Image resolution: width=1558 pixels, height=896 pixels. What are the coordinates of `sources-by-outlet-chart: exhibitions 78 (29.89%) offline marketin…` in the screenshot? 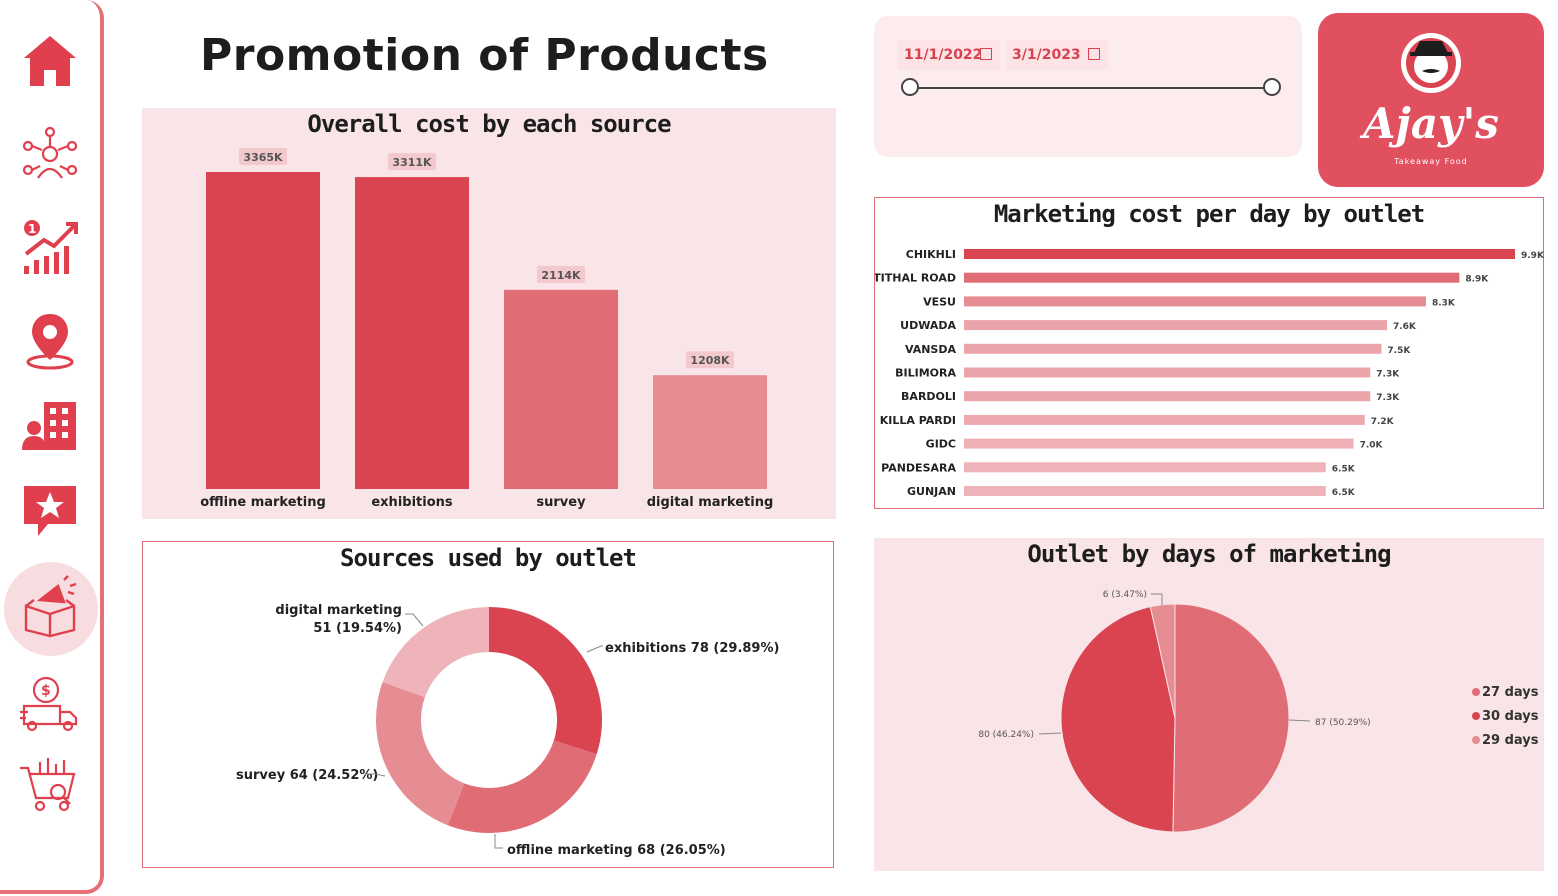 It's located at (507, 730).